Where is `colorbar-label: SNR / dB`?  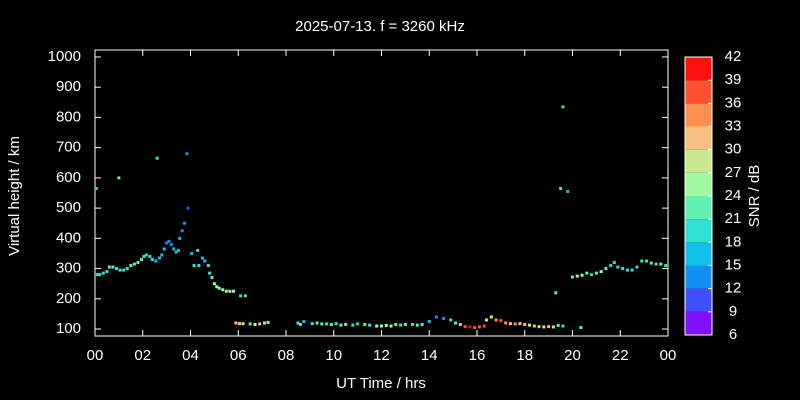 colorbar-label: SNR / dB is located at coordinates (754, 196).